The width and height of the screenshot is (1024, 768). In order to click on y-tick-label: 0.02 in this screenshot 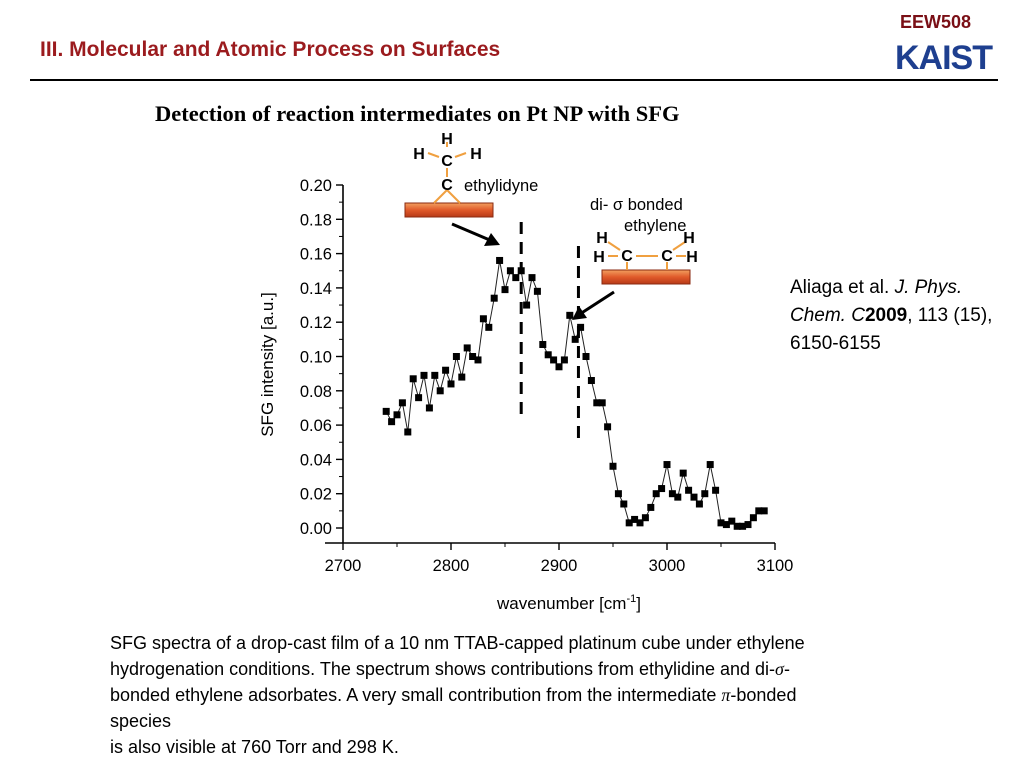, I will do `click(316, 495)`.